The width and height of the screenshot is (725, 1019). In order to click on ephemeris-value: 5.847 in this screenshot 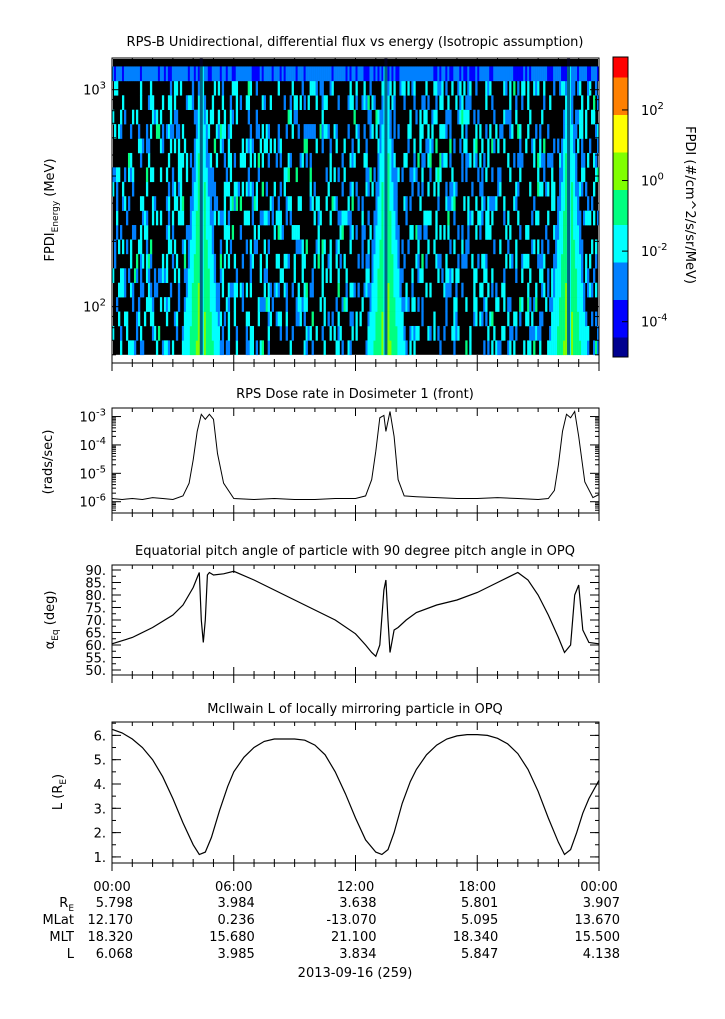, I will do `click(479, 954)`.